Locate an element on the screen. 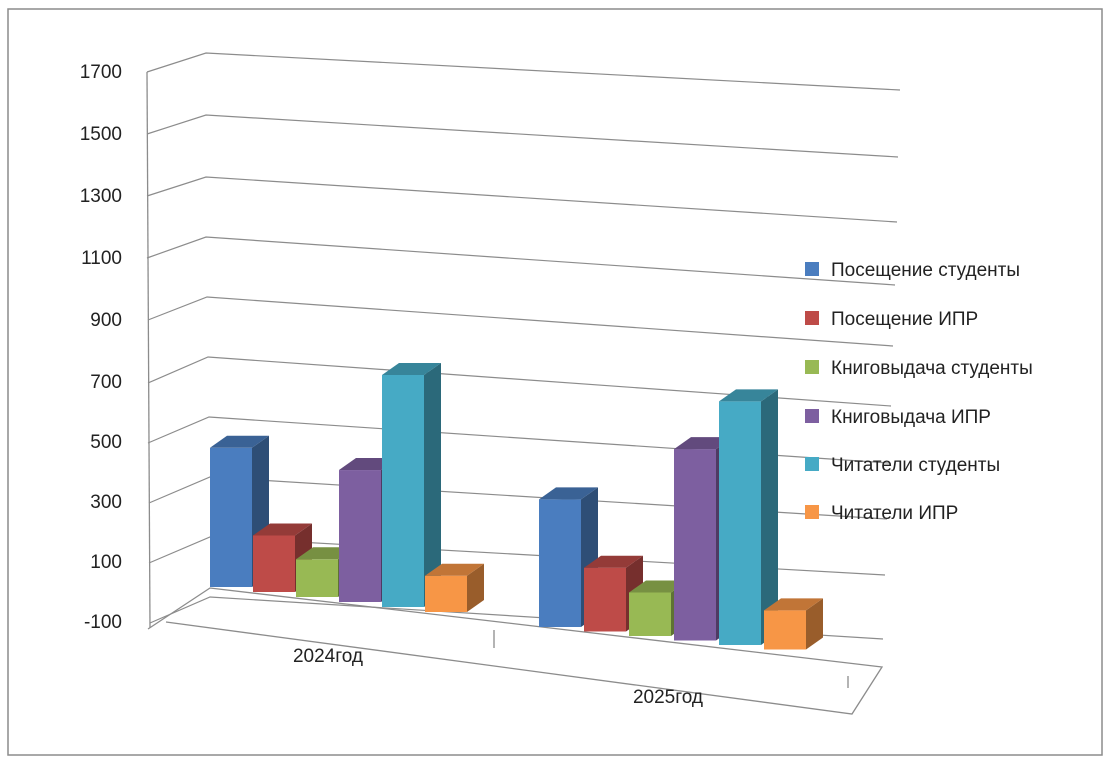 This screenshot has width=1107, height=758. x-tick-label-2024: 2024год is located at coordinates (328, 656).